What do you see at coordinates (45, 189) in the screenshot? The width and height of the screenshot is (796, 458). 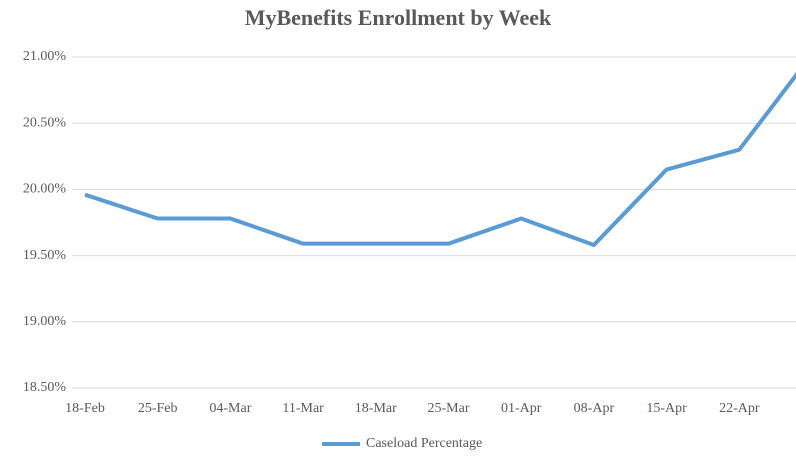 I see `y-tick-label: 20.00%` at bounding box center [45, 189].